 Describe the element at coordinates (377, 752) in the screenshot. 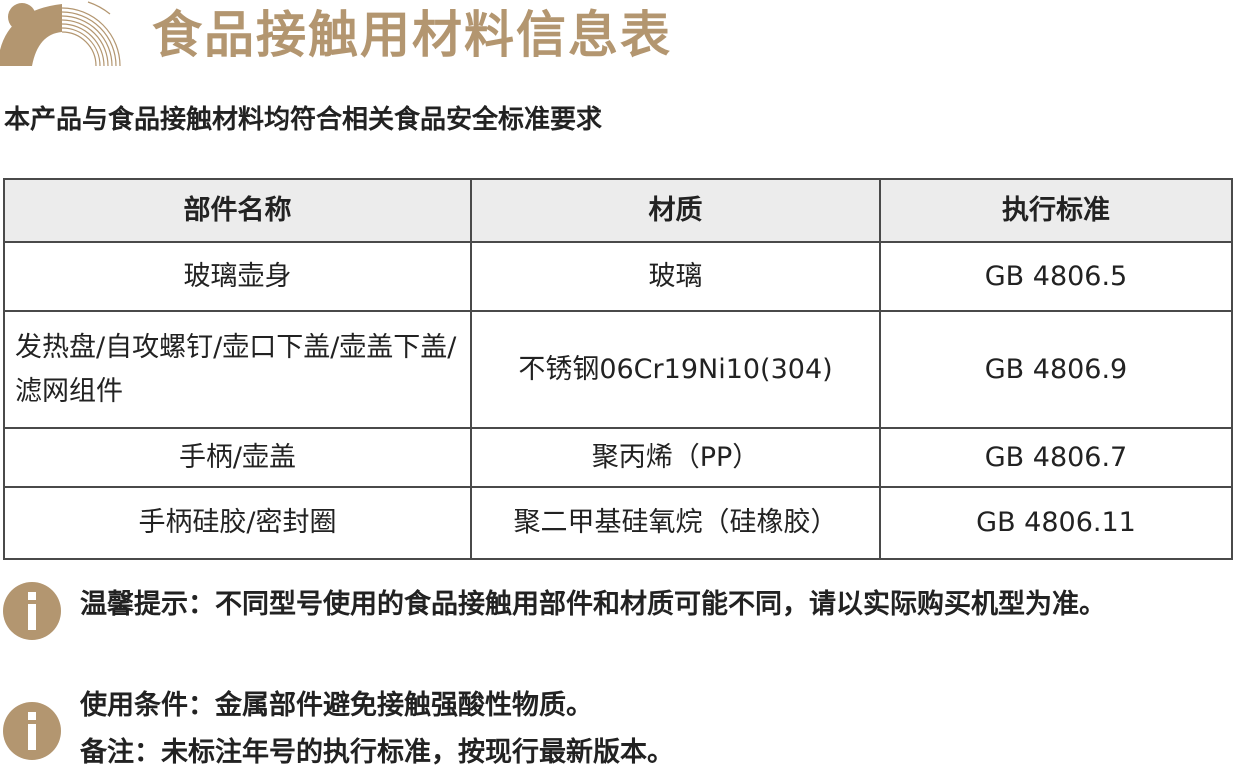

I see `remark-note: 备注：未标注年号的执行标准，按现行最新版本。` at that location.